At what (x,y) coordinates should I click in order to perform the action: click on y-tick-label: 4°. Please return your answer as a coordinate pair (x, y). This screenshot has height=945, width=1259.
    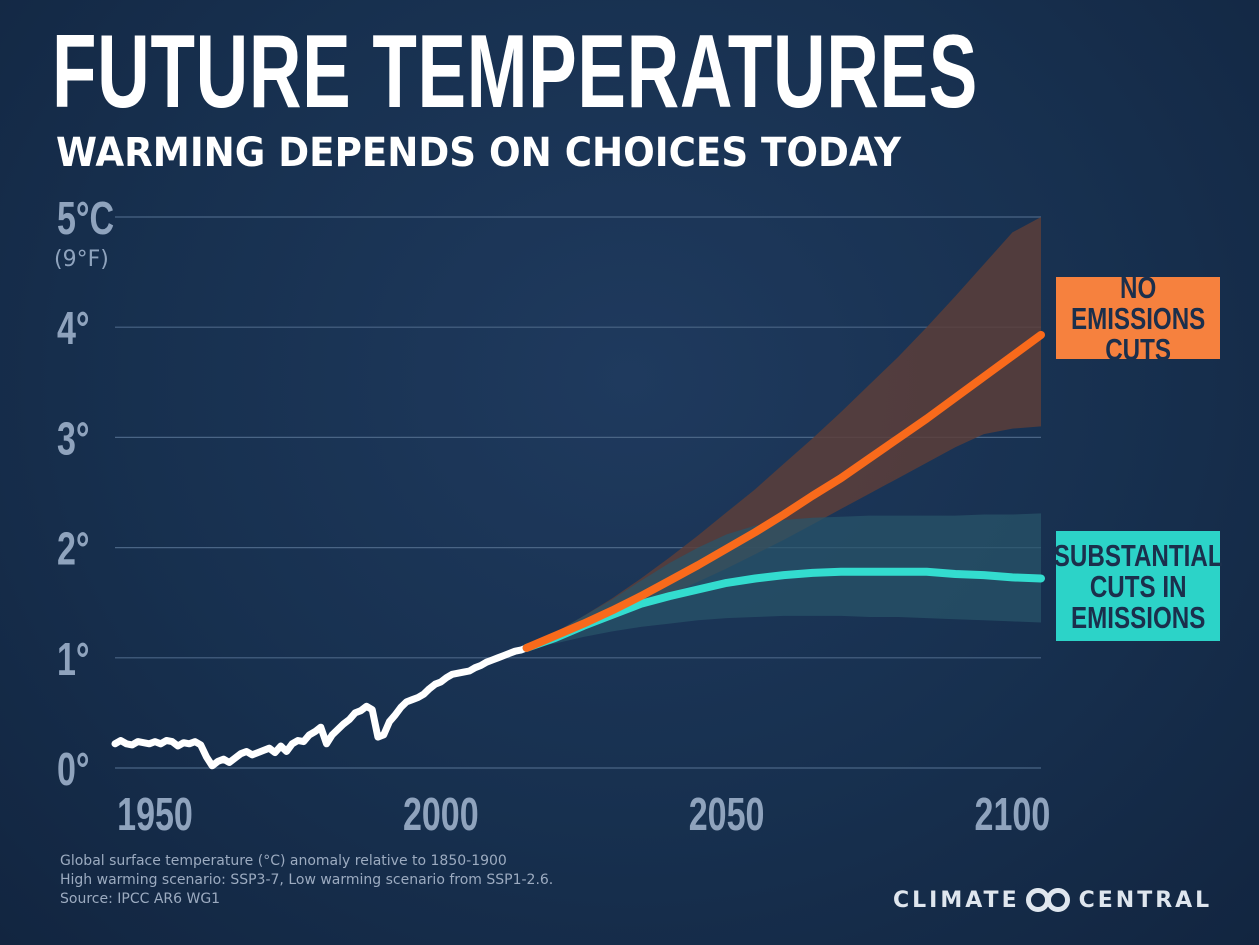
    Looking at the image, I should click on (73, 328).